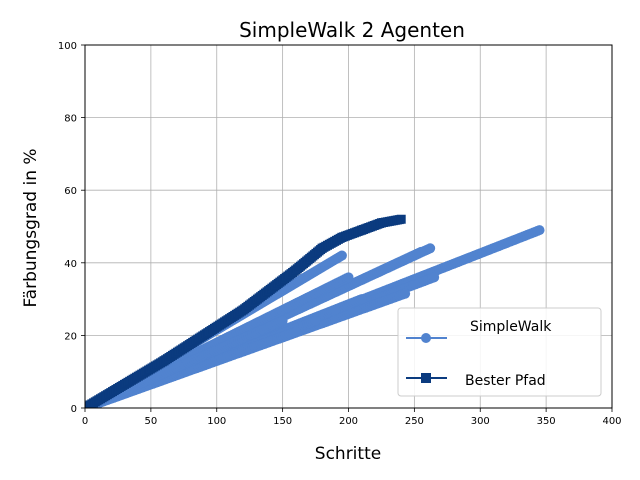  I want to click on legend-label-simplewalk: SimpleWalk, so click(511, 327).